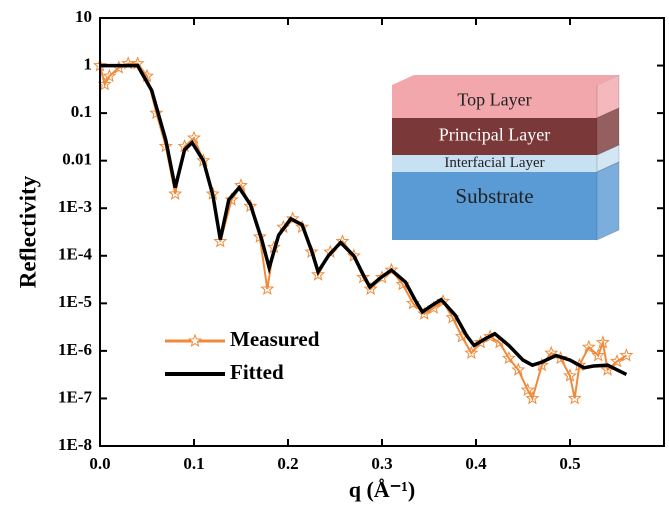 The width and height of the screenshot is (669, 505). Describe the element at coordinates (476, 463) in the screenshot. I see `x-tick-label: 0.4` at that location.